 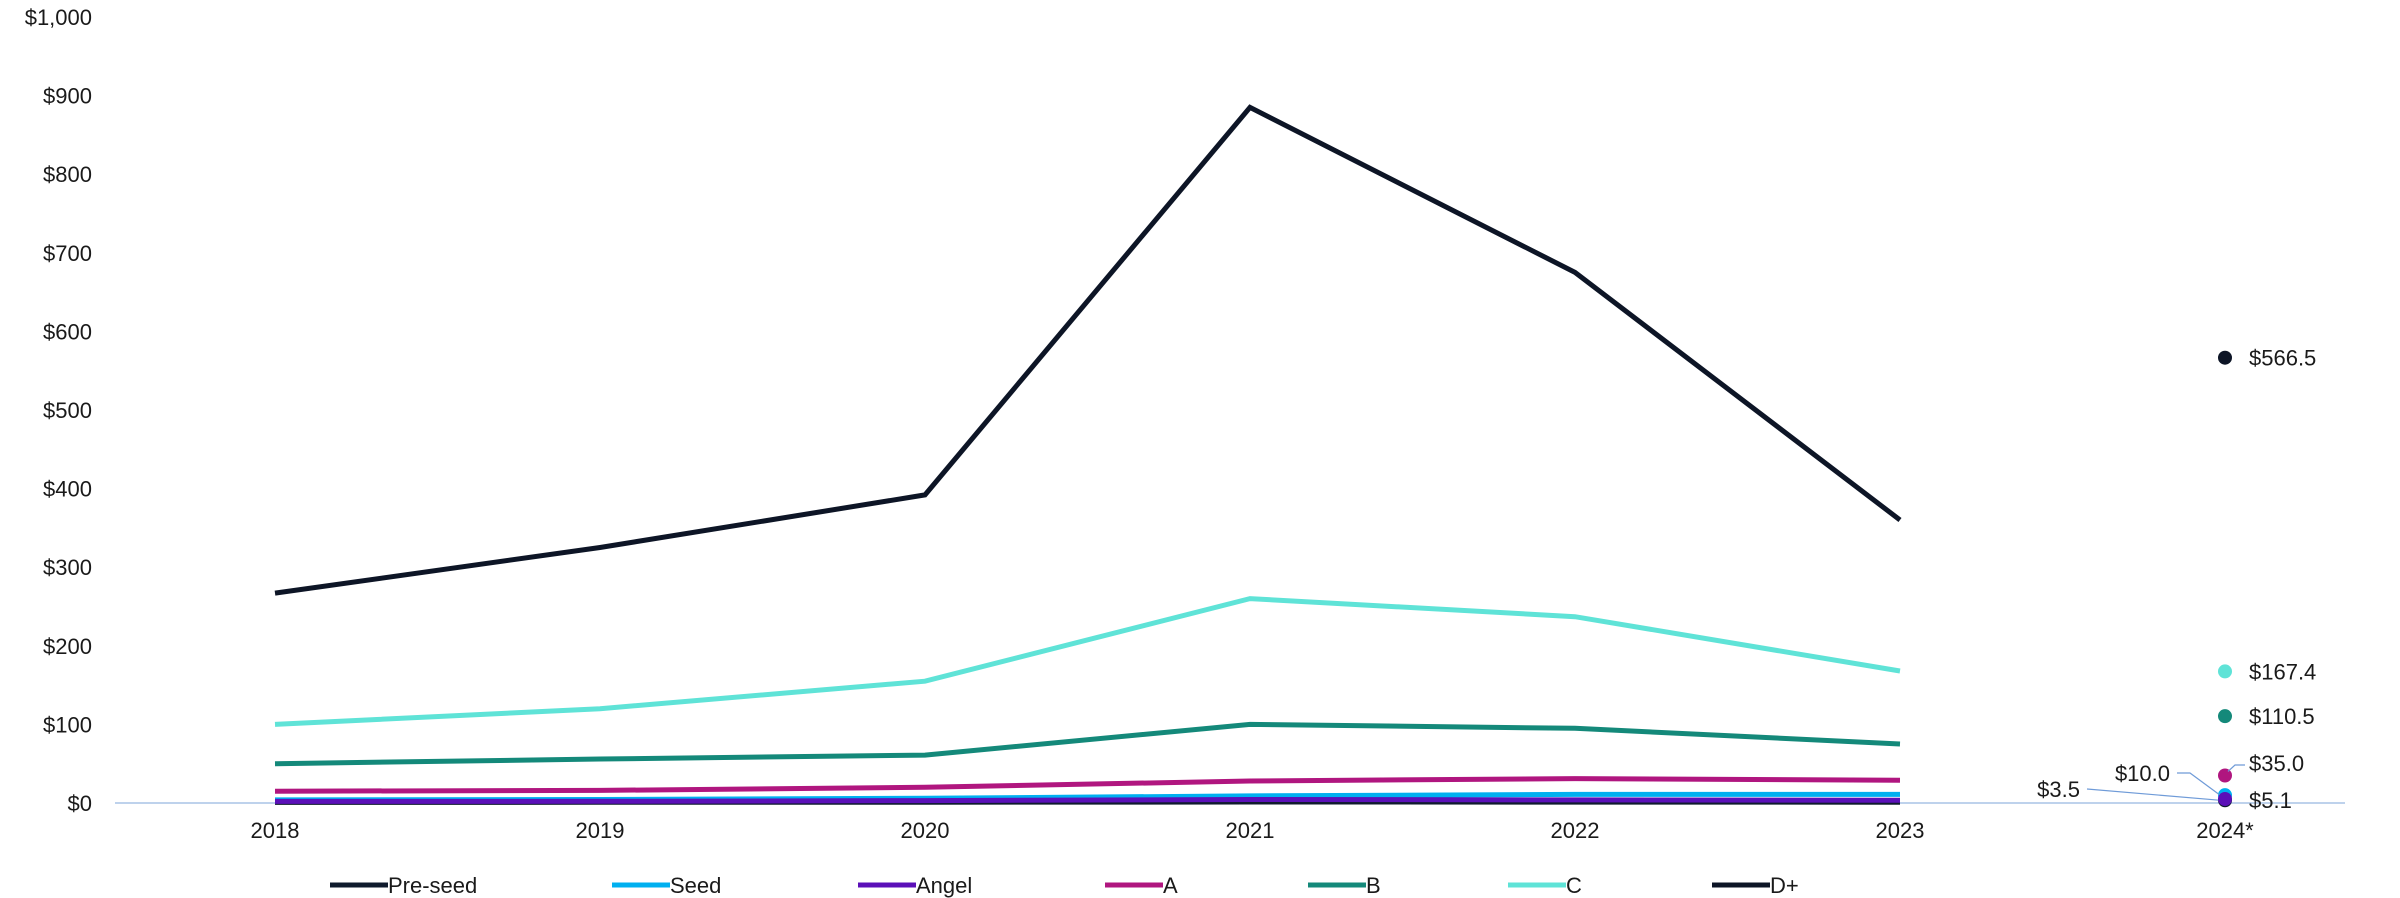 I want to click on data-label: $566.5, so click(x=2282, y=358).